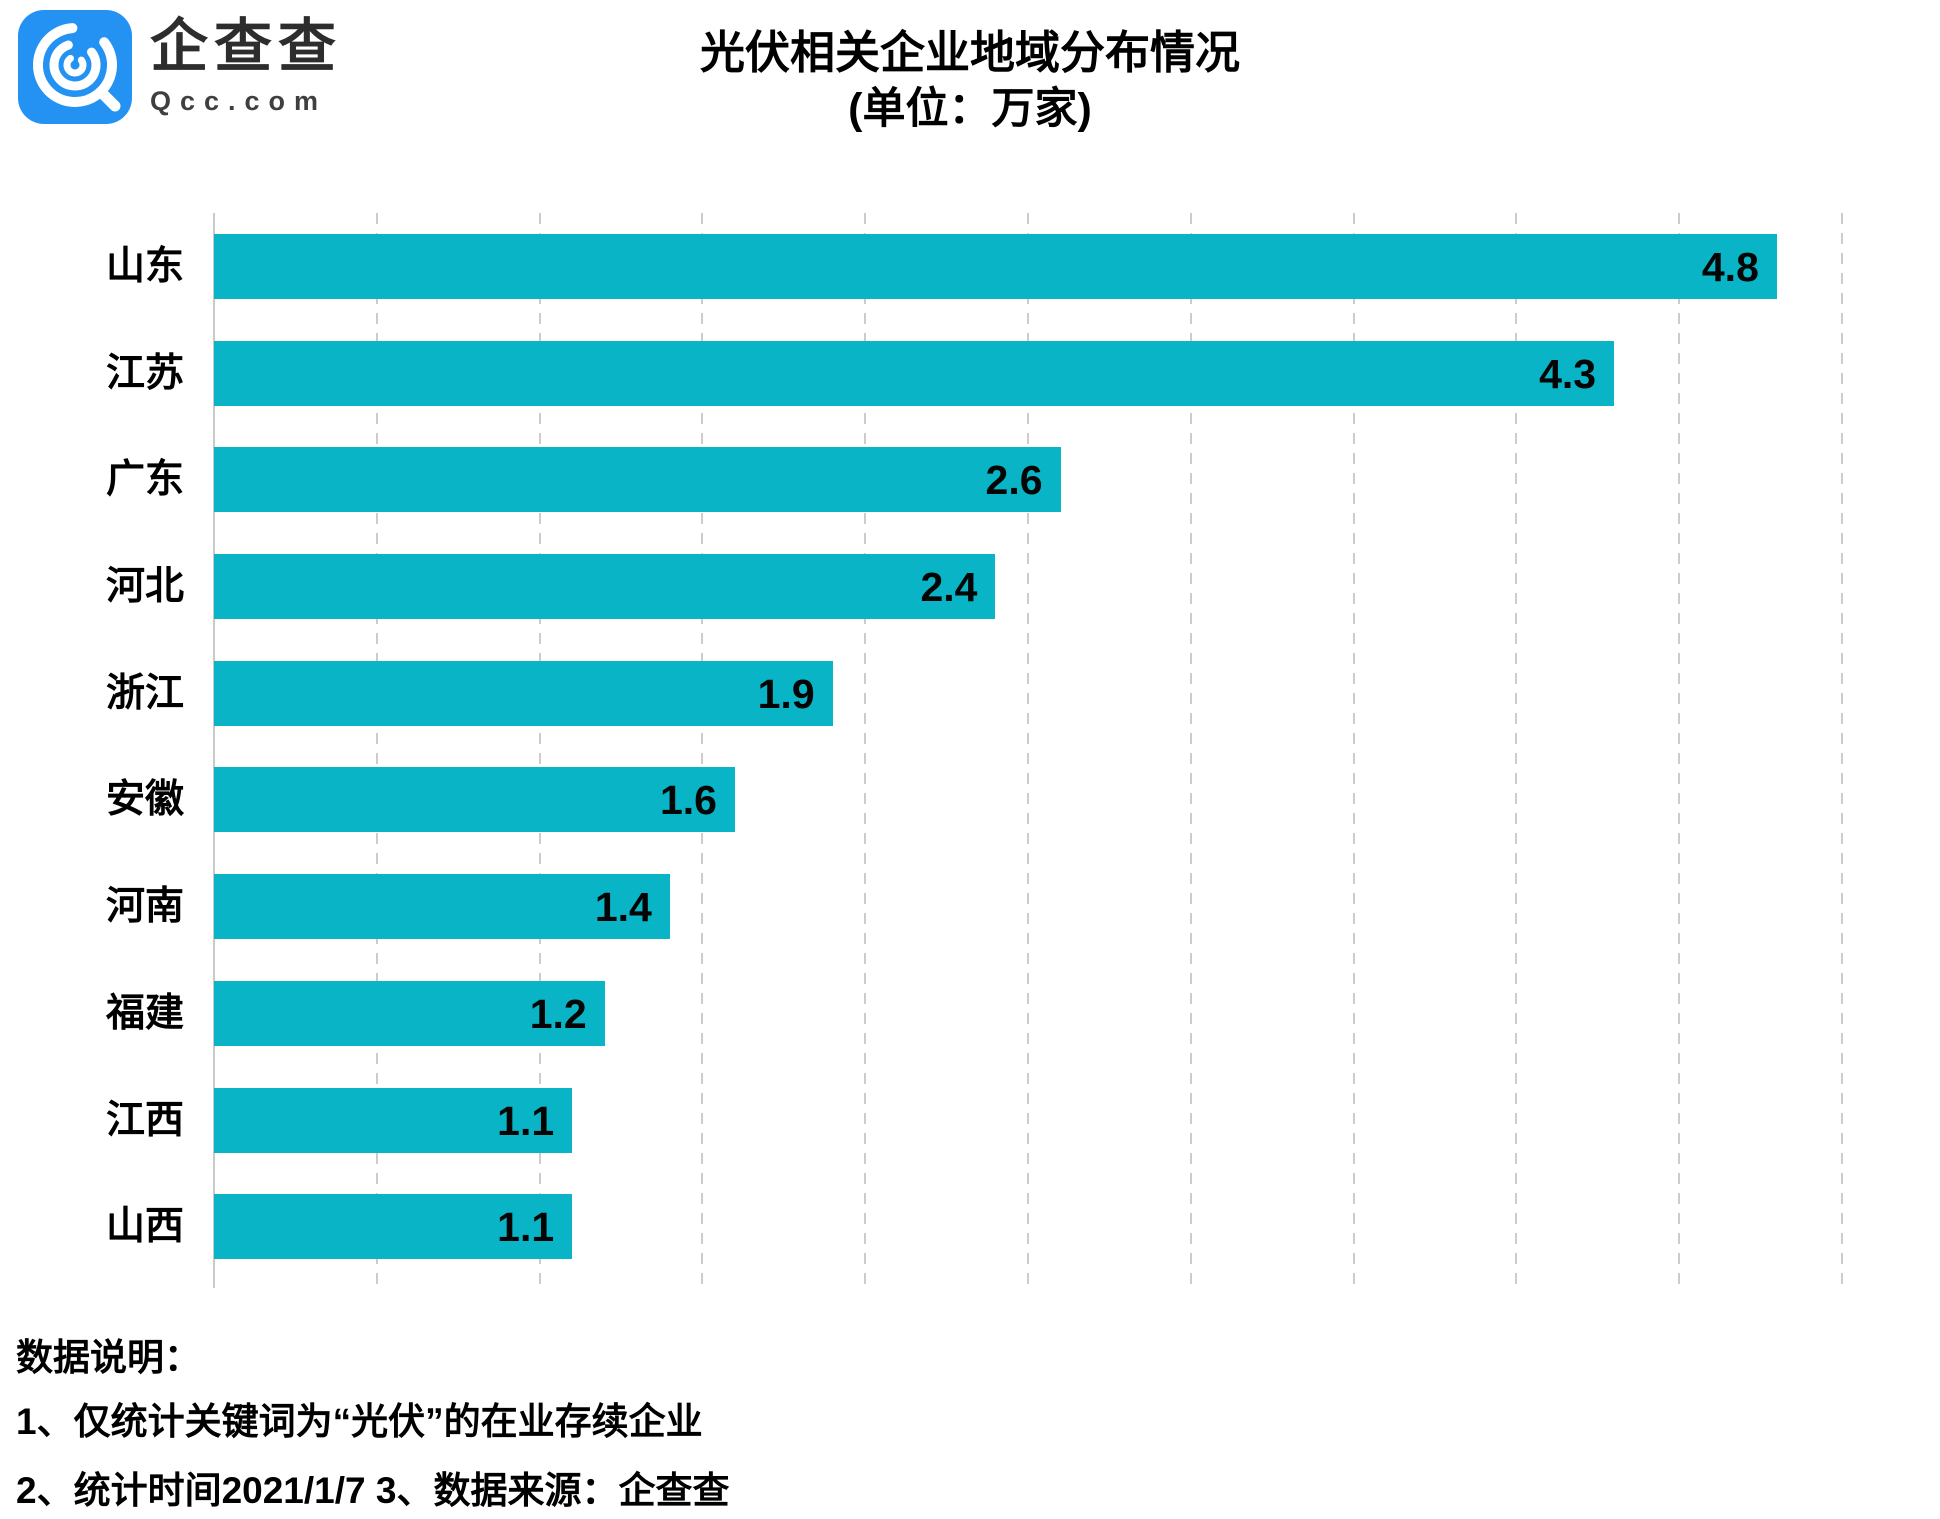 Image resolution: width=1940 pixels, height=1519 pixels. I want to click on bar-row: 安徽 1.6, so click(970, 820).